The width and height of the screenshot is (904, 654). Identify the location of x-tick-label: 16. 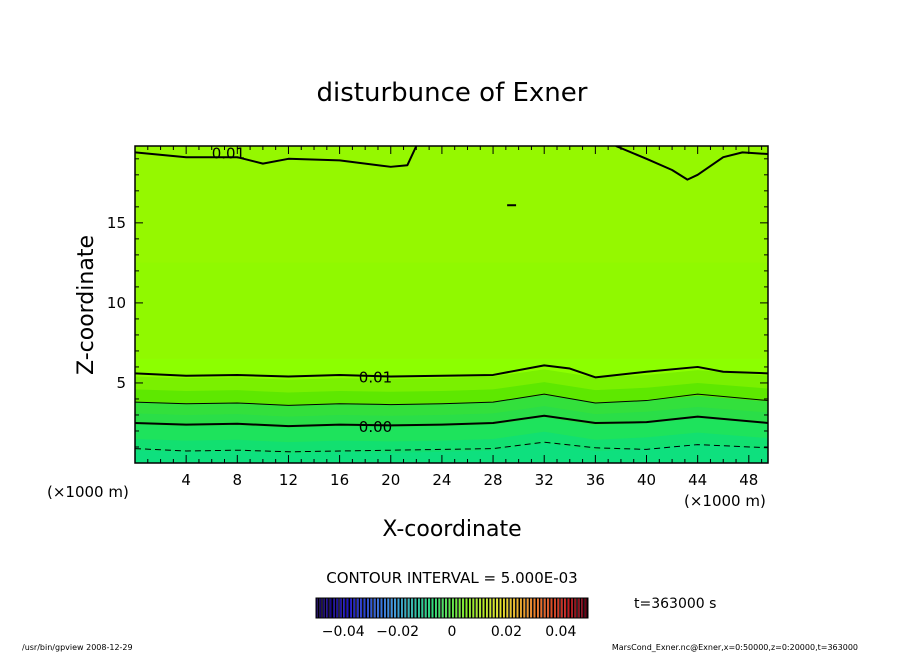
(339, 480).